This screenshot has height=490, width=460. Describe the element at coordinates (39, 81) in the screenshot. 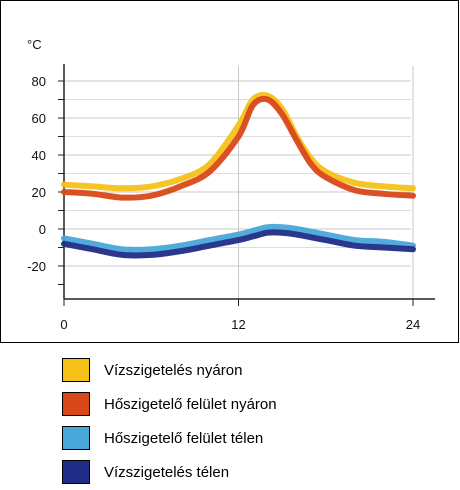

I see `y-tick-label: 80` at that location.